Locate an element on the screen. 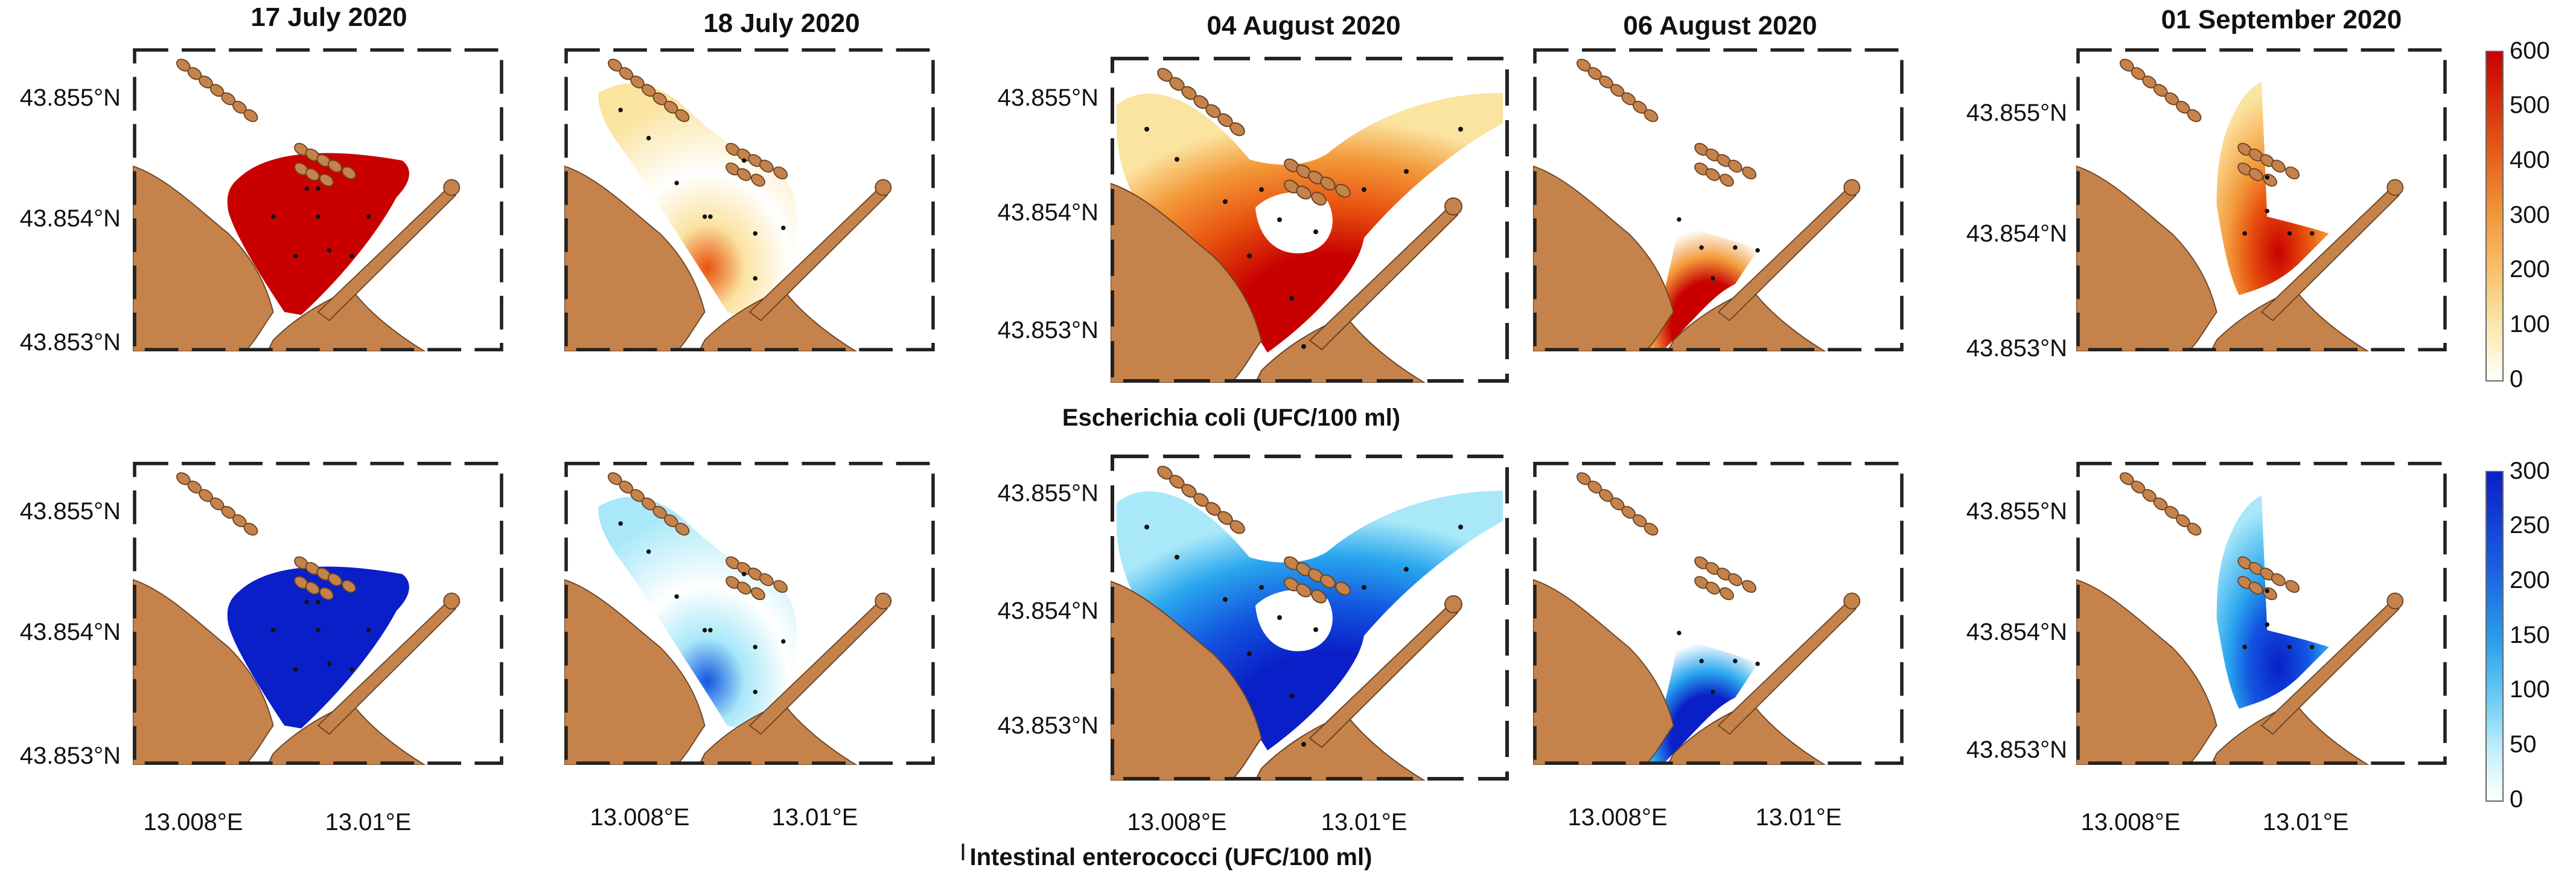 This screenshot has height=885, width=2576. ent-tick-200: 200 is located at coordinates (2530, 580).